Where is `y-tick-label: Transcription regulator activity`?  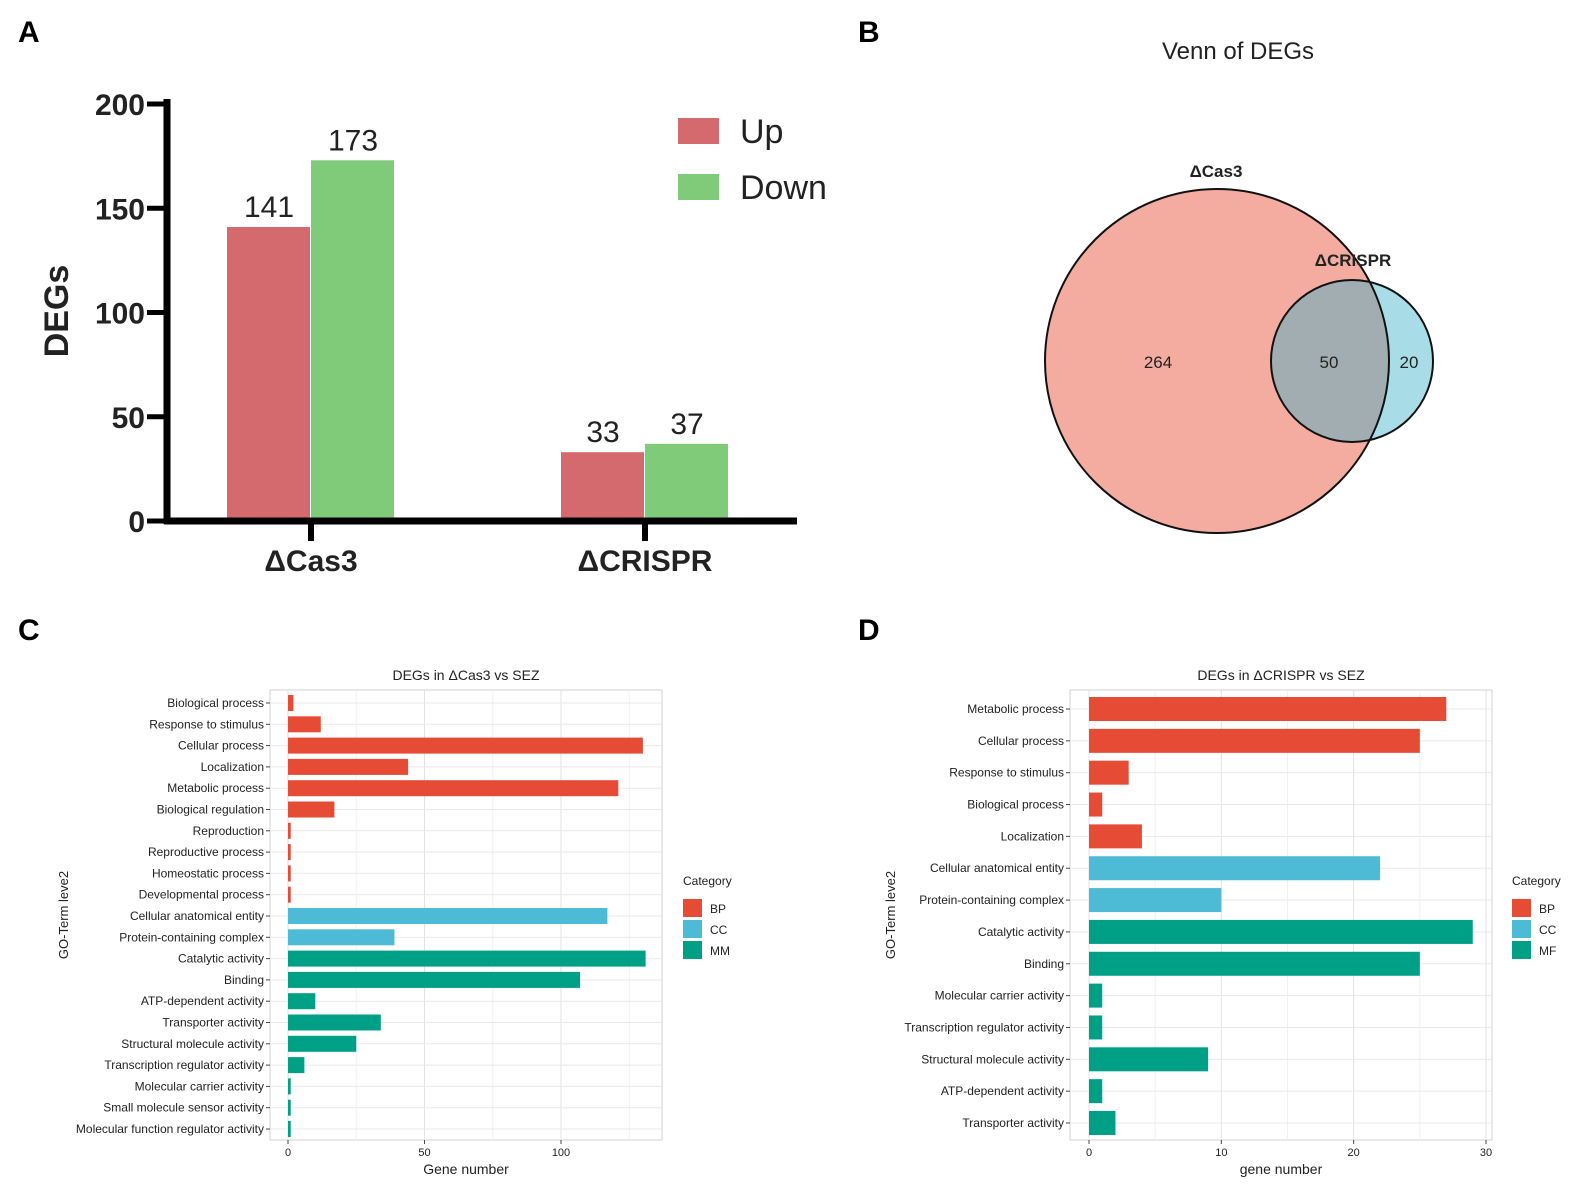
y-tick-label: Transcription regulator activity is located at coordinates (984, 1027).